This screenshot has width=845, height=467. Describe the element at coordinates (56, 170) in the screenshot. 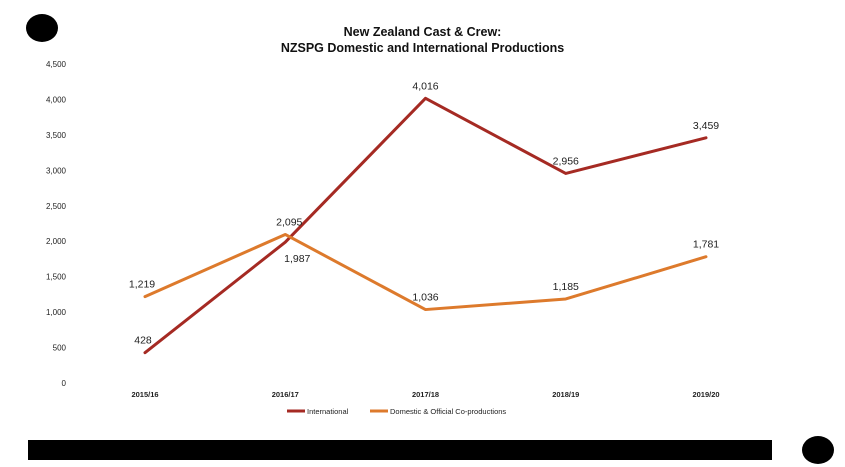

I see `y-tick-label: 3,000` at that location.